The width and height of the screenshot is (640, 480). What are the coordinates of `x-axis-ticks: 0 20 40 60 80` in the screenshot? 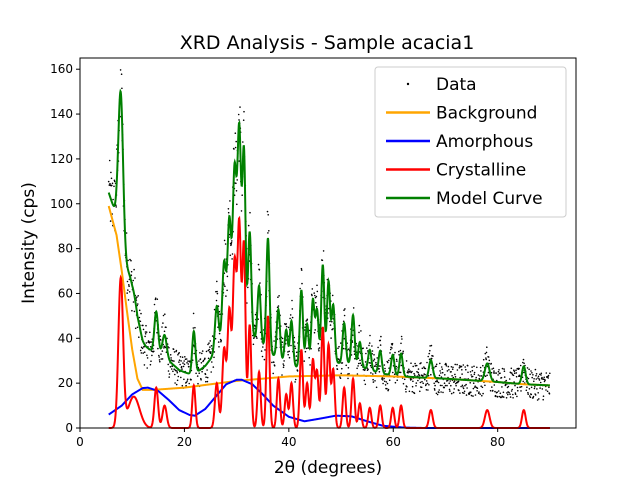 It's located at (290, 438).